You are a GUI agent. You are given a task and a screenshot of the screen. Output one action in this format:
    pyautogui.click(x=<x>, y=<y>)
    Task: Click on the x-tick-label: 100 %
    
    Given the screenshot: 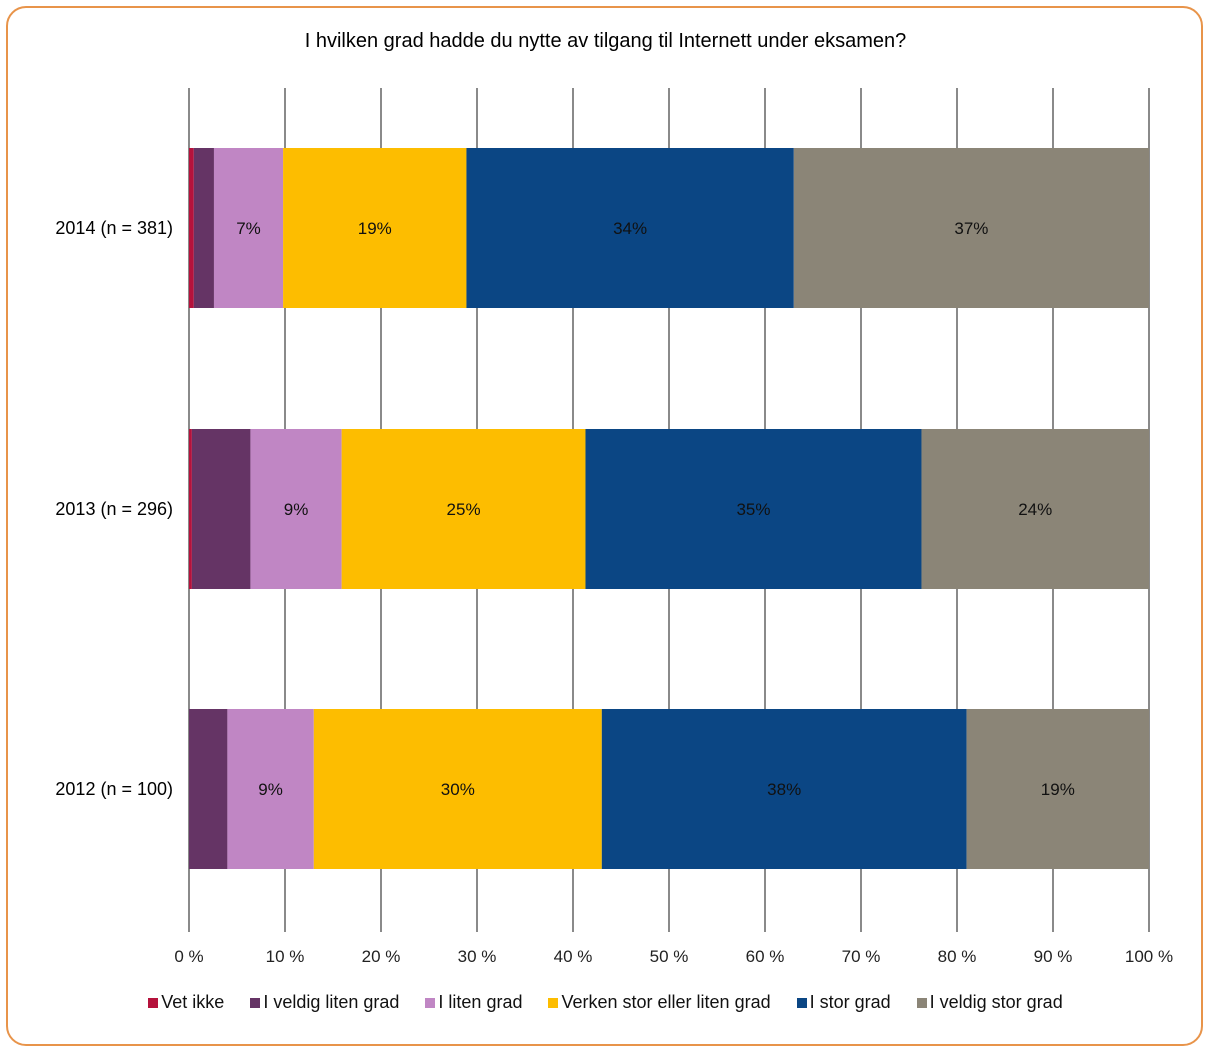 What is the action you would take?
    pyautogui.click(x=1149, y=956)
    